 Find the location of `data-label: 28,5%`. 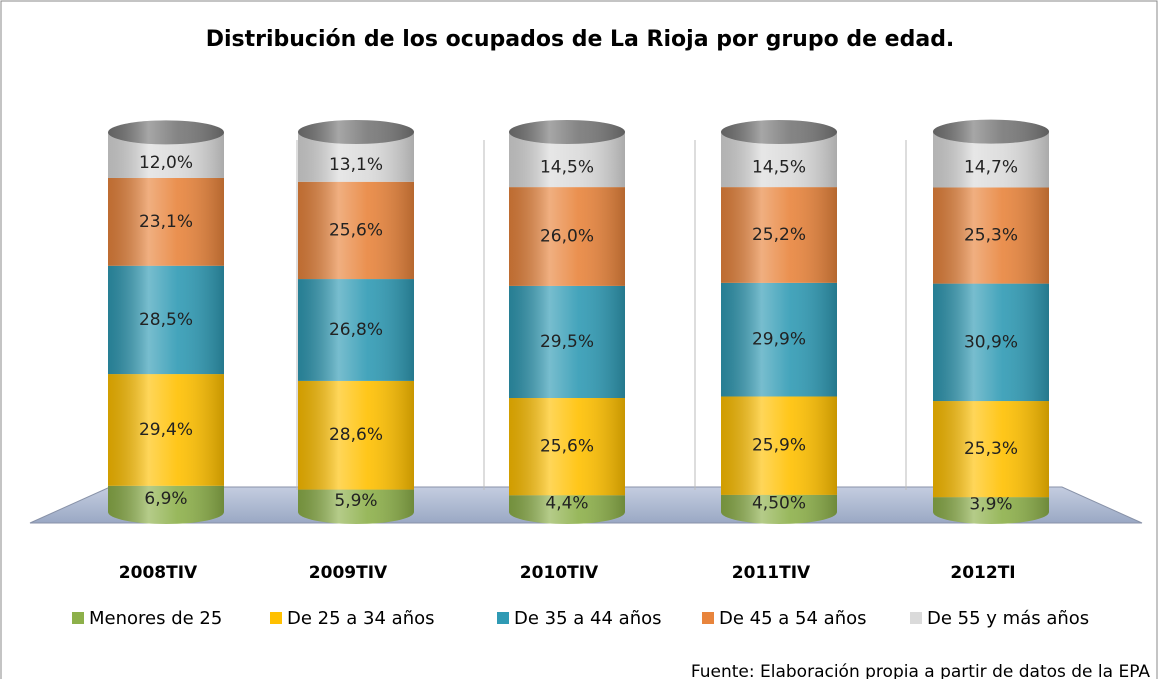

data-label: 28,5% is located at coordinates (166, 320).